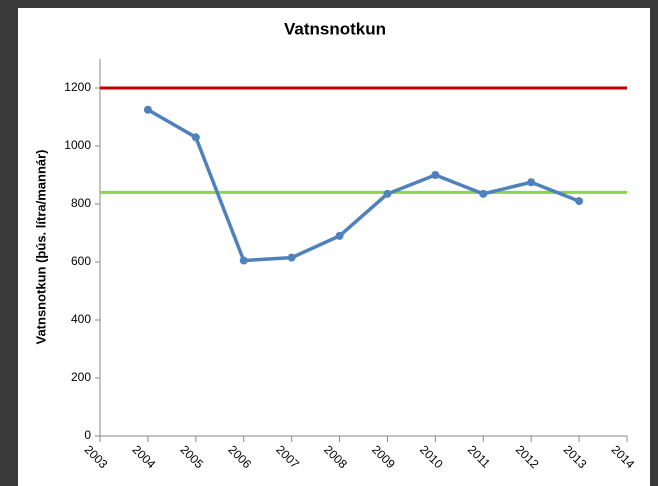 This screenshot has width=658, height=486. I want to click on chart-title: Vatnsnotkun, so click(335, 28).